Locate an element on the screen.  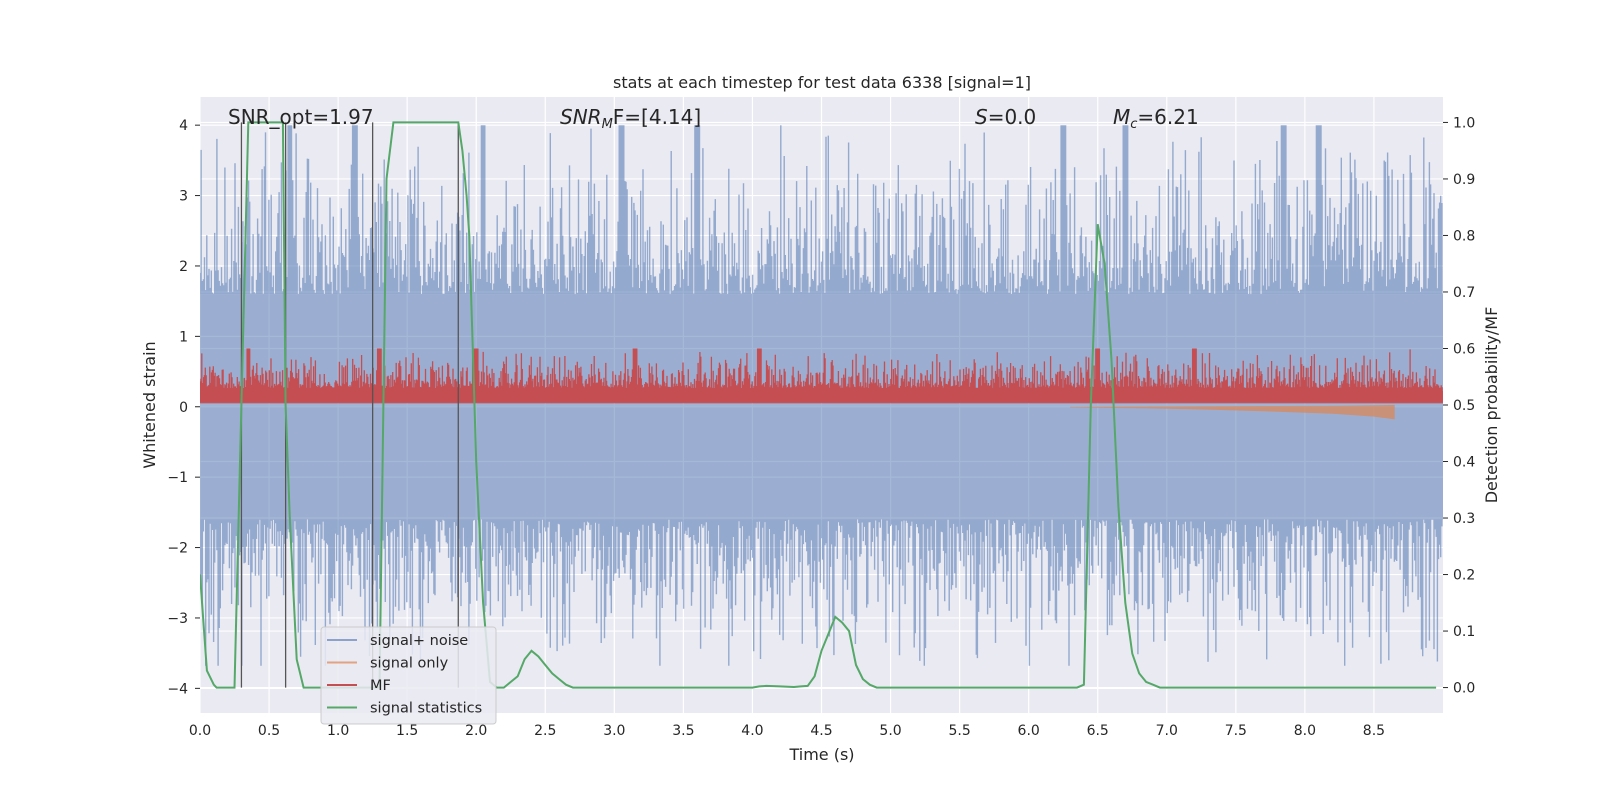
signal-only-chirp is located at coordinates (1232, 412).